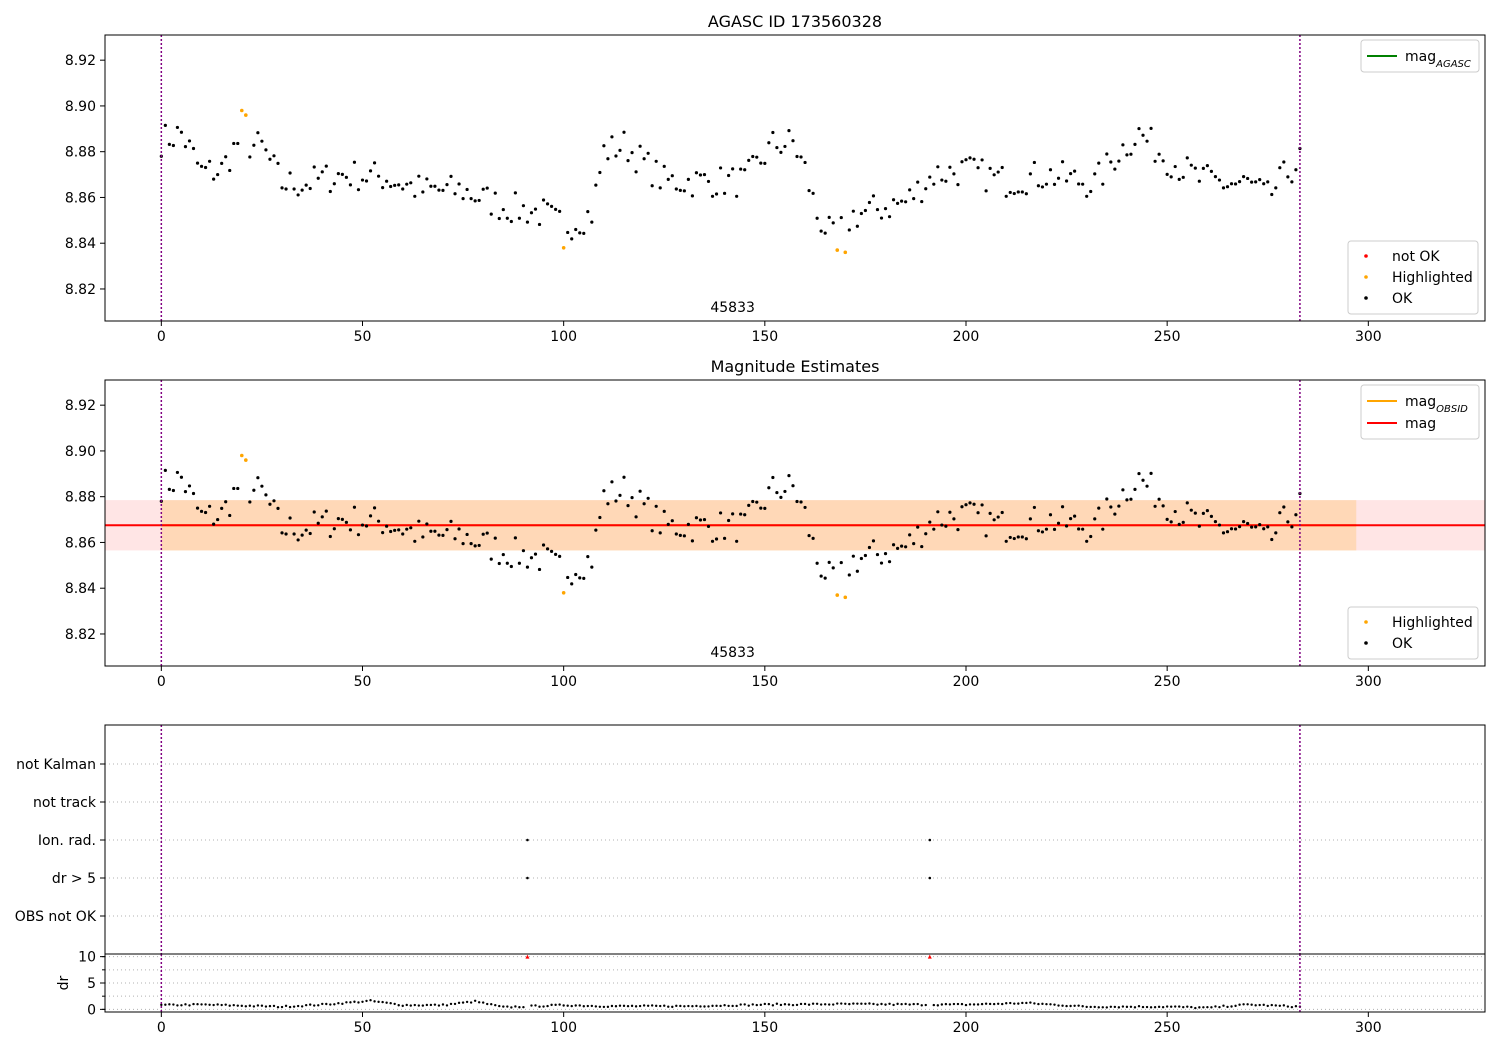 The height and width of the screenshot is (1050, 1500). Describe the element at coordinates (1366, 256) in the screenshot. I see `legend-point-swatch` at that location.